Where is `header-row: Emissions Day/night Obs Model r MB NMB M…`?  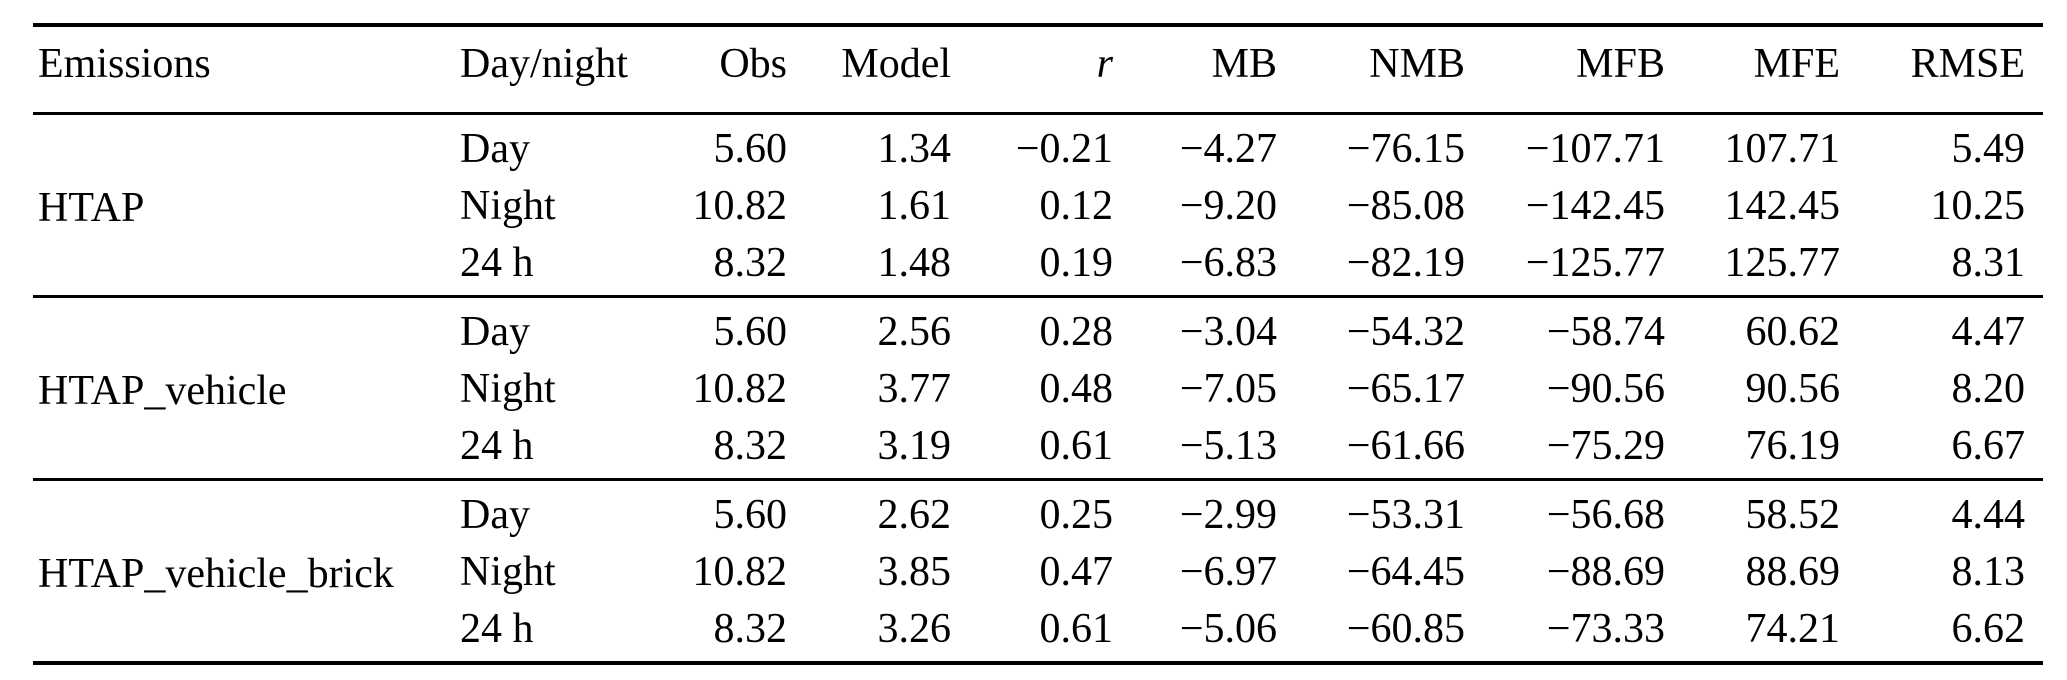
header-row: Emissions Day/night Obs Model r MB NMB M… is located at coordinates (1038, 69).